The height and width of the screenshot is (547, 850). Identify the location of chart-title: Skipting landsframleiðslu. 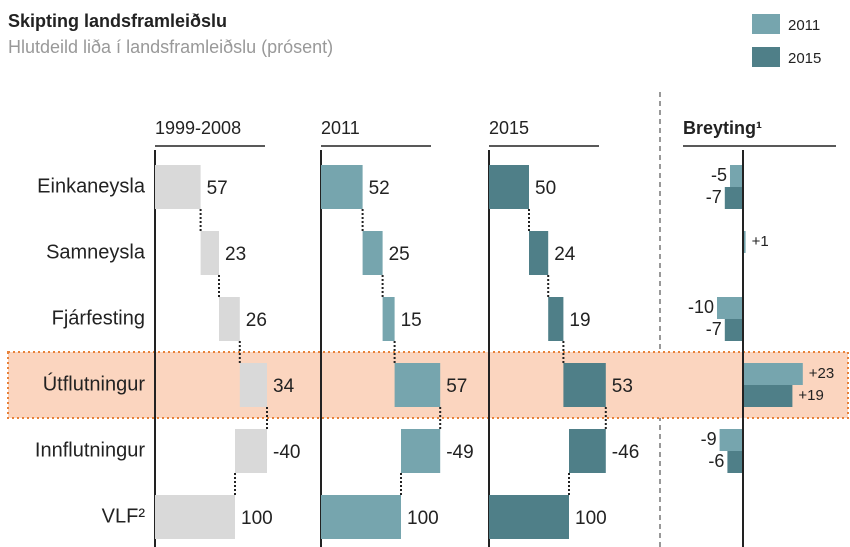
(117, 21).